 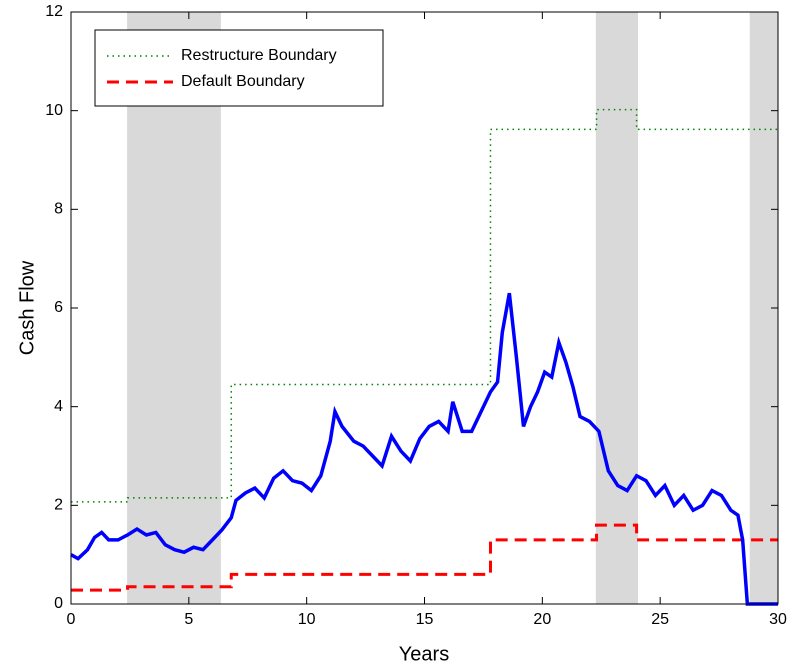 I want to click on series-line, so click(x=424, y=557).